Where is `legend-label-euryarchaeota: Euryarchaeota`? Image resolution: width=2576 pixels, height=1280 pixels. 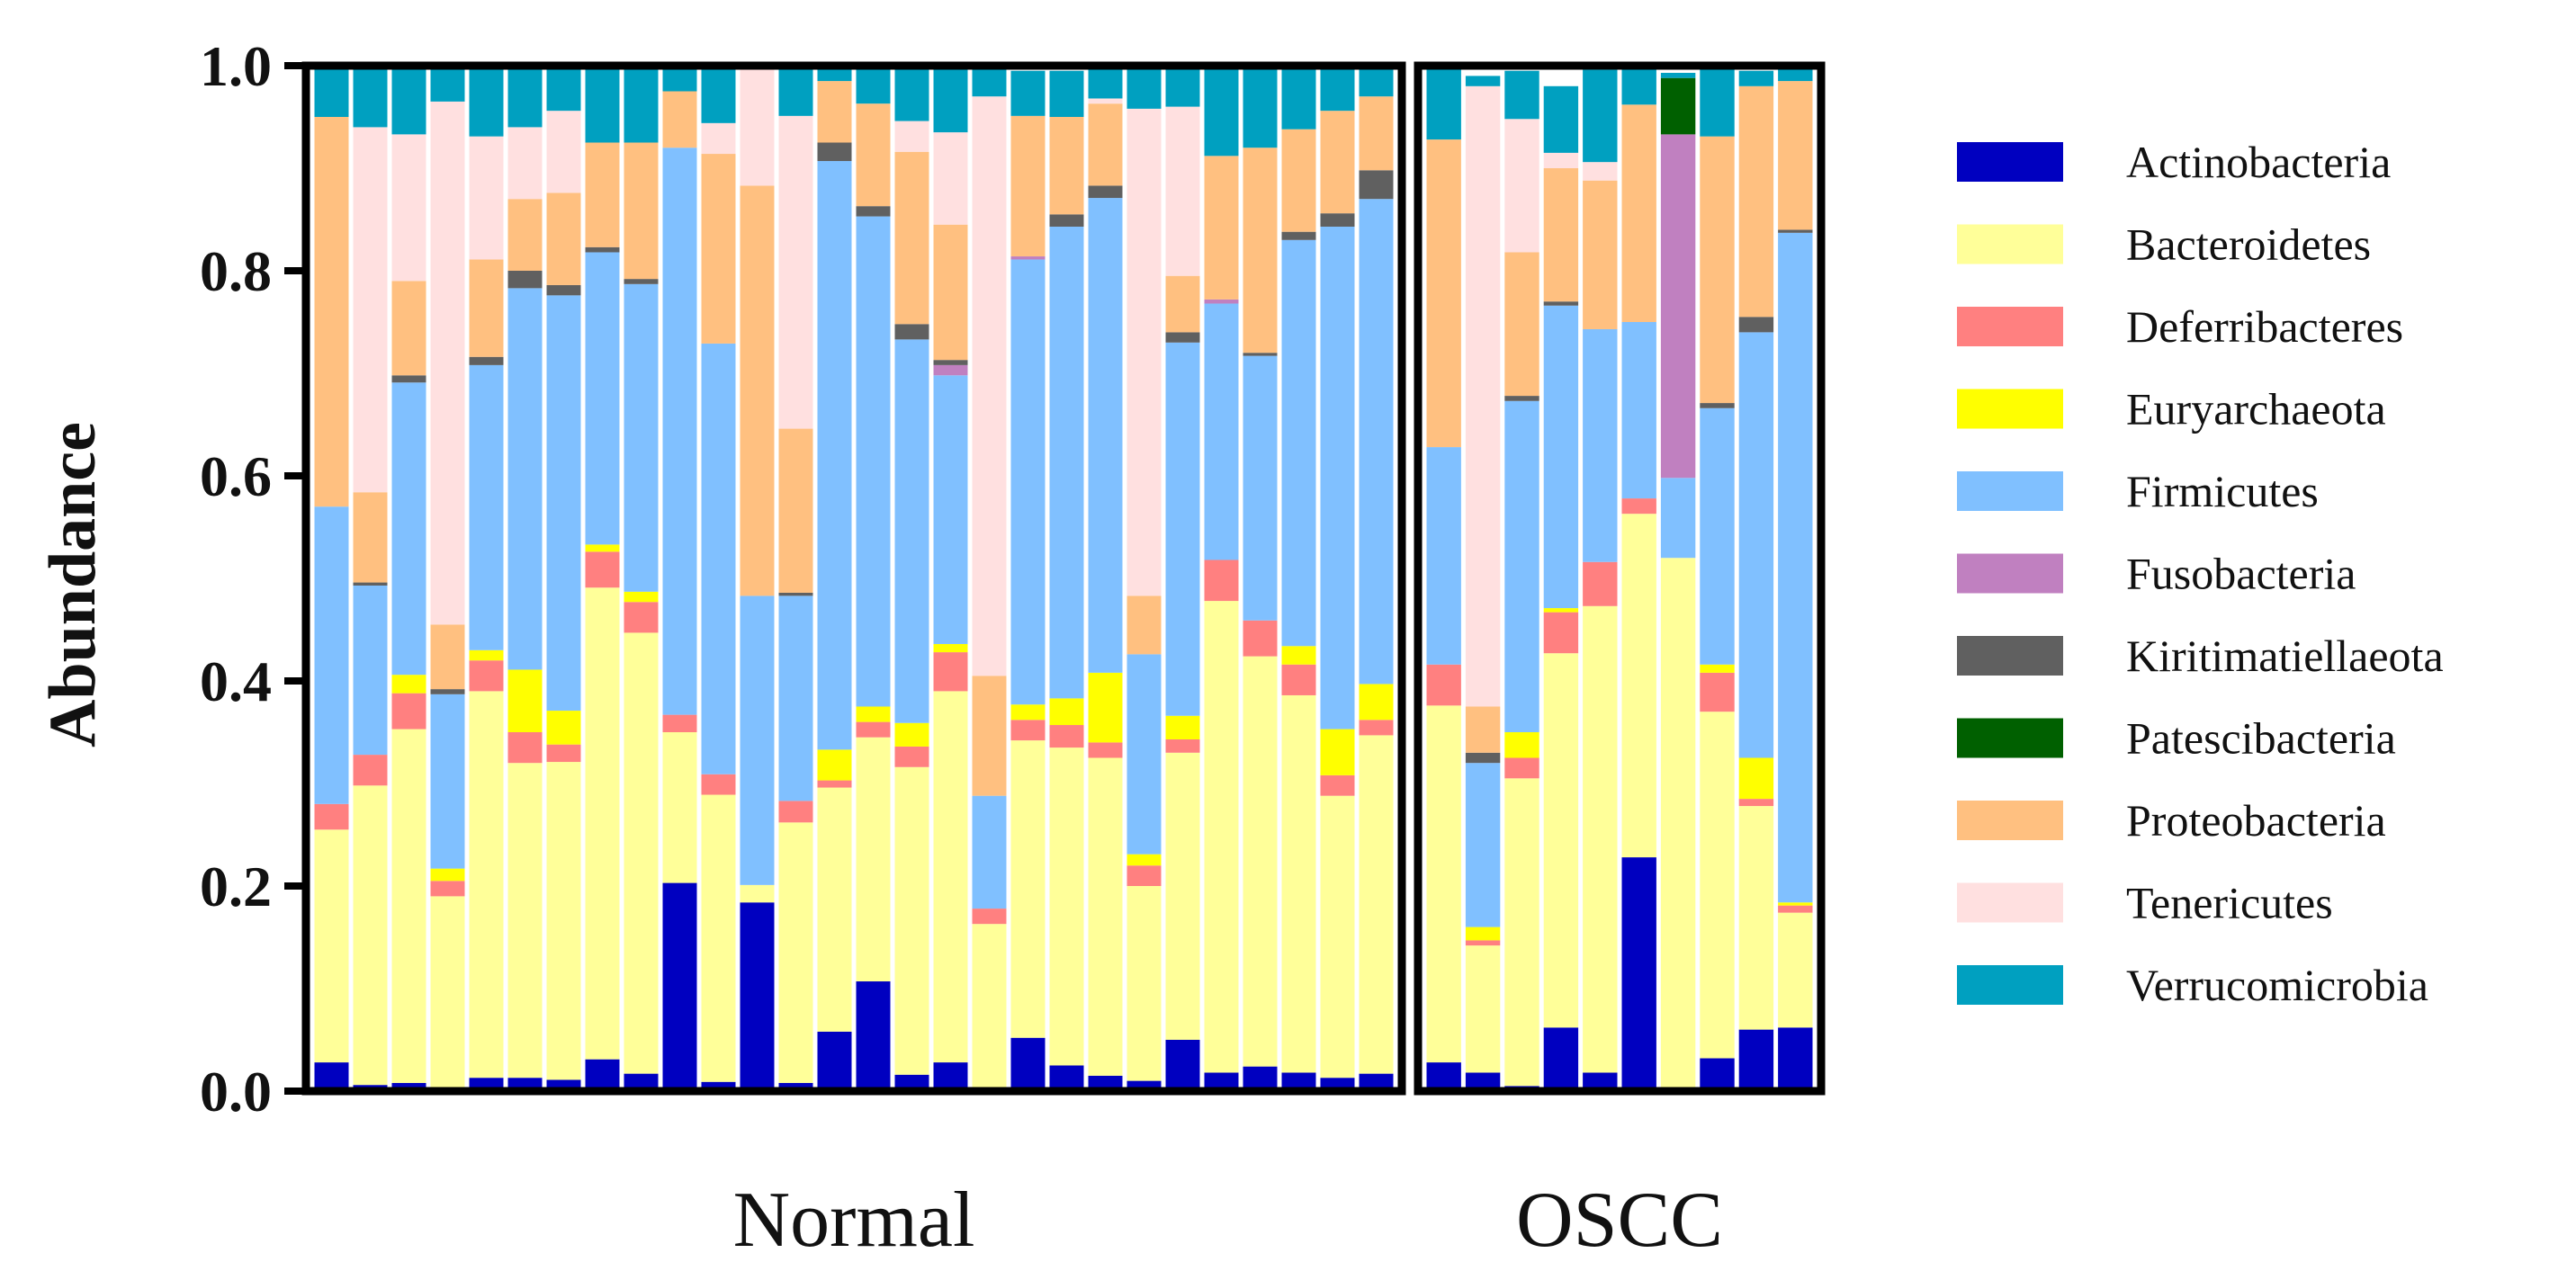 legend-label-euryarchaeota: Euryarchaeota is located at coordinates (2256, 409).